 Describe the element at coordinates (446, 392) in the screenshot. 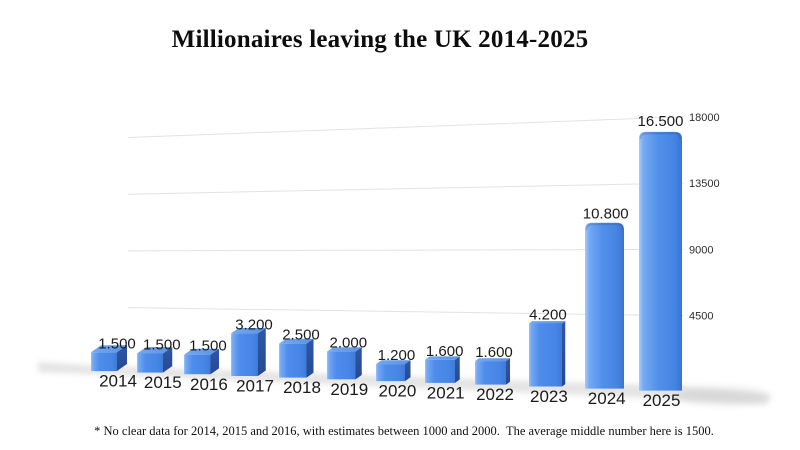

I see `x-axis-label: 2021` at that location.